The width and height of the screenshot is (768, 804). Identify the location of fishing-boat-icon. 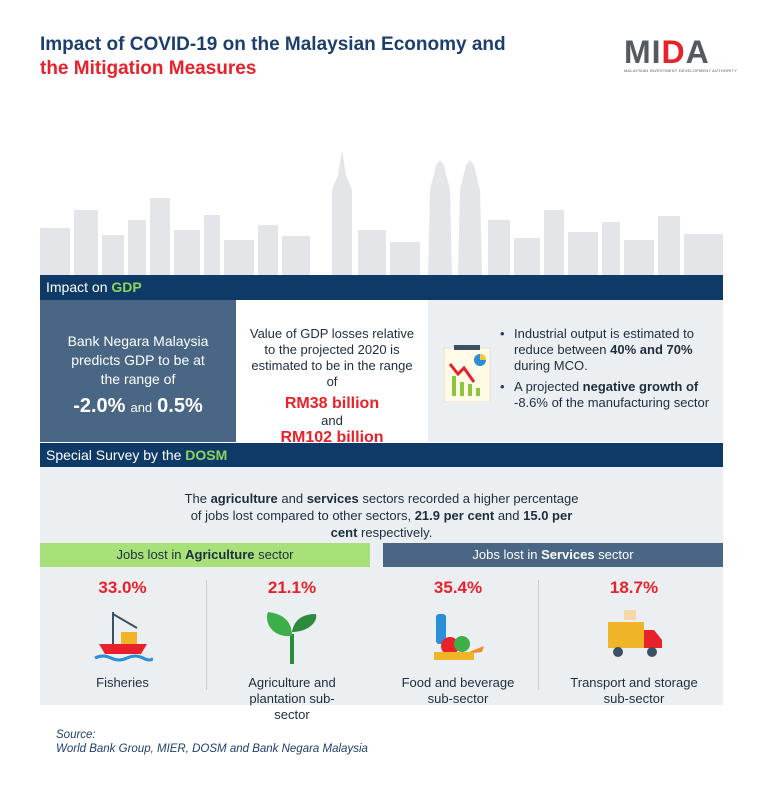
(123, 637).